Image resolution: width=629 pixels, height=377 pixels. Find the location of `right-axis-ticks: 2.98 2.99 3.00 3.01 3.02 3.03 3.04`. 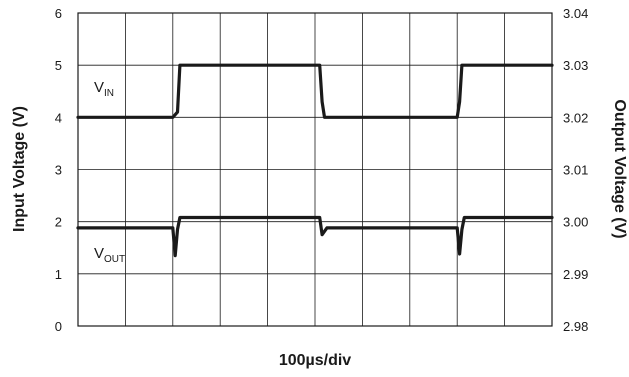

right-axis-ticks: 2.98 2.99 3.00 3.01 3.02 3.03 3.04 is located at coordinates (575, 170).